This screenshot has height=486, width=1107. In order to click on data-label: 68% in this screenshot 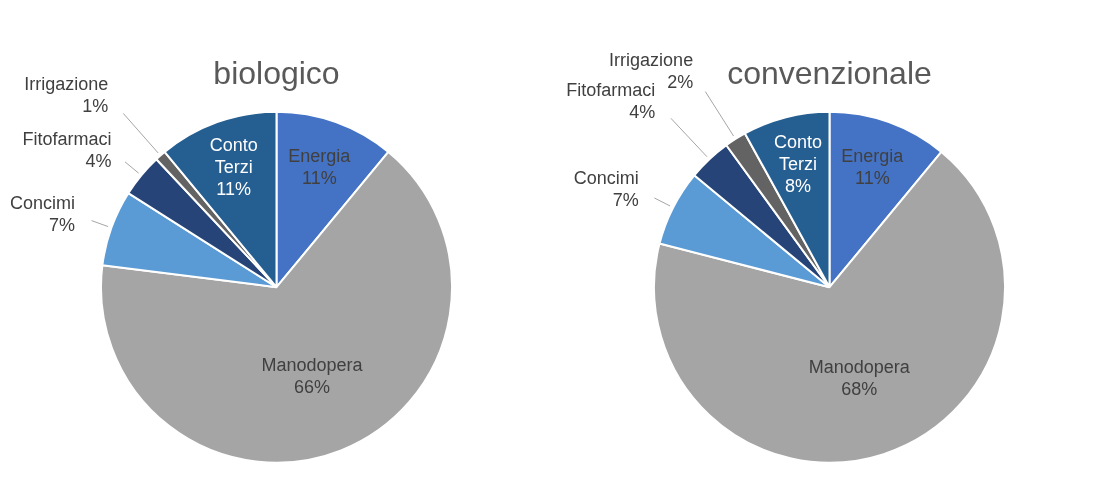, I will do `click(859, 388)`.